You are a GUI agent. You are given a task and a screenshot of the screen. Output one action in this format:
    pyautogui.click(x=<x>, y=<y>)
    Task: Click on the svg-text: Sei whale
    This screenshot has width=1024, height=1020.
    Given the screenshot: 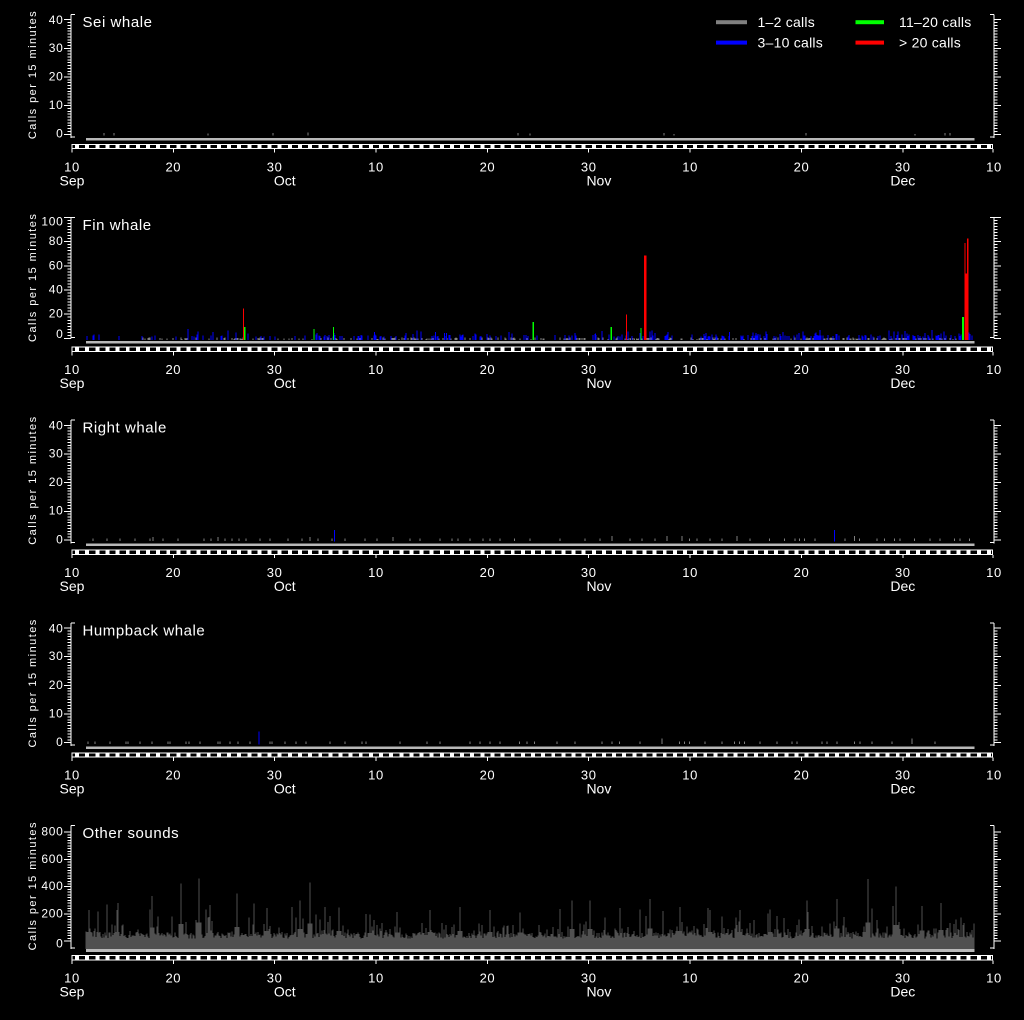 What is the action you would take?
    pyautogui.click(x=118, y=22)
    